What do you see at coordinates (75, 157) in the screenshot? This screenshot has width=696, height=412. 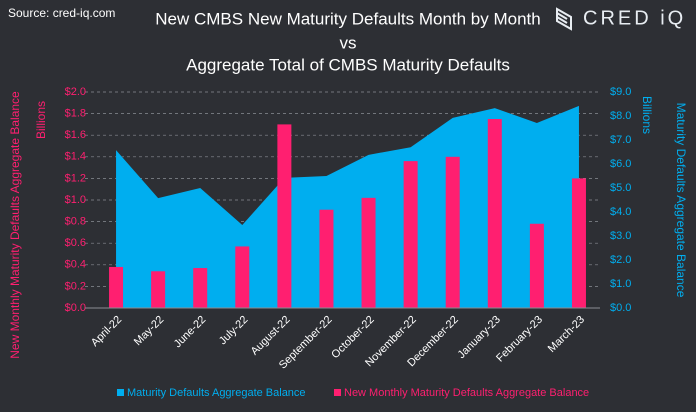 I see `y-tick-label: $1.4` at bounding box center [75, 157].